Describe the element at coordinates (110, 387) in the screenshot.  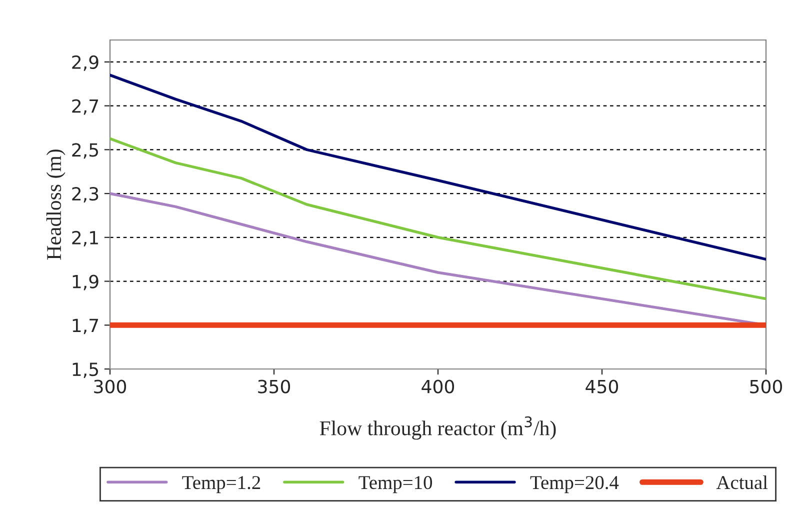
I see `x-tick-label: 300` at that location.